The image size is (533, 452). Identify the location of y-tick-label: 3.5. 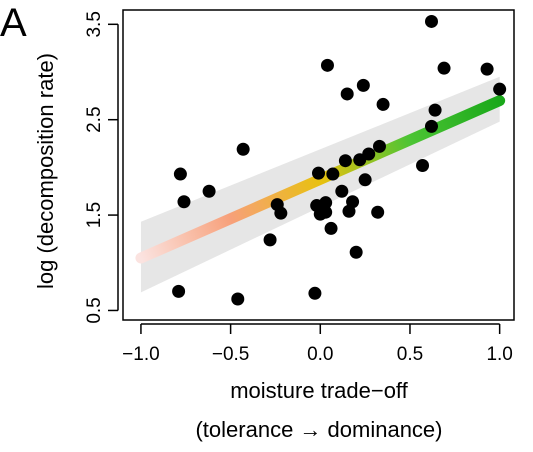
(94, 24).